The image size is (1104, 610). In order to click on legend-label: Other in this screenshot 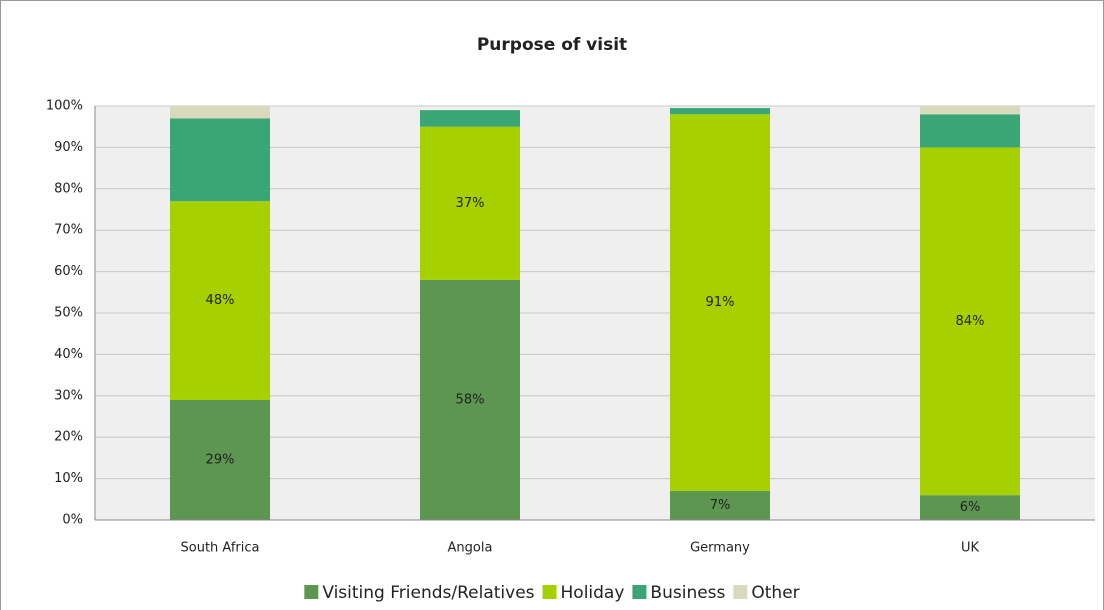, I will do `click(775, 593)`.